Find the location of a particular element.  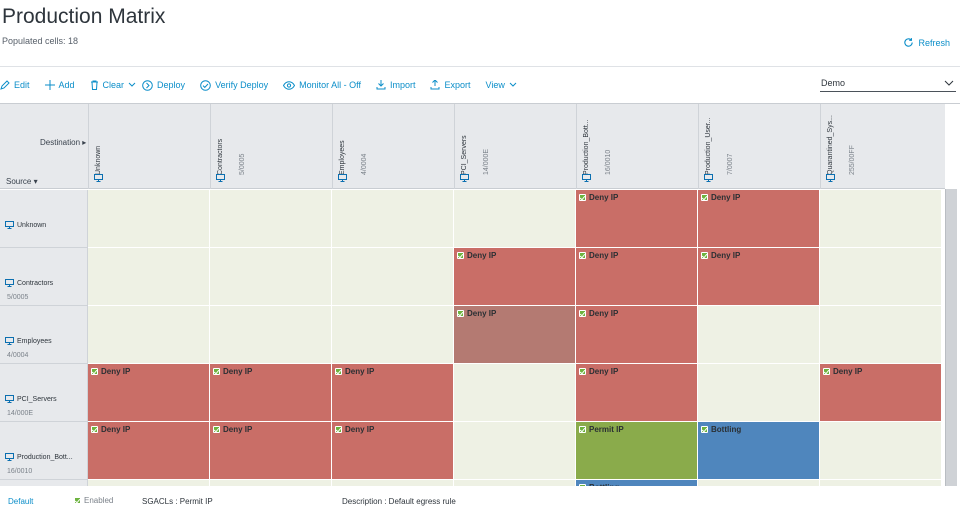

row-header: PCI_Servers 14/000E is located at coordinates (44, 393).